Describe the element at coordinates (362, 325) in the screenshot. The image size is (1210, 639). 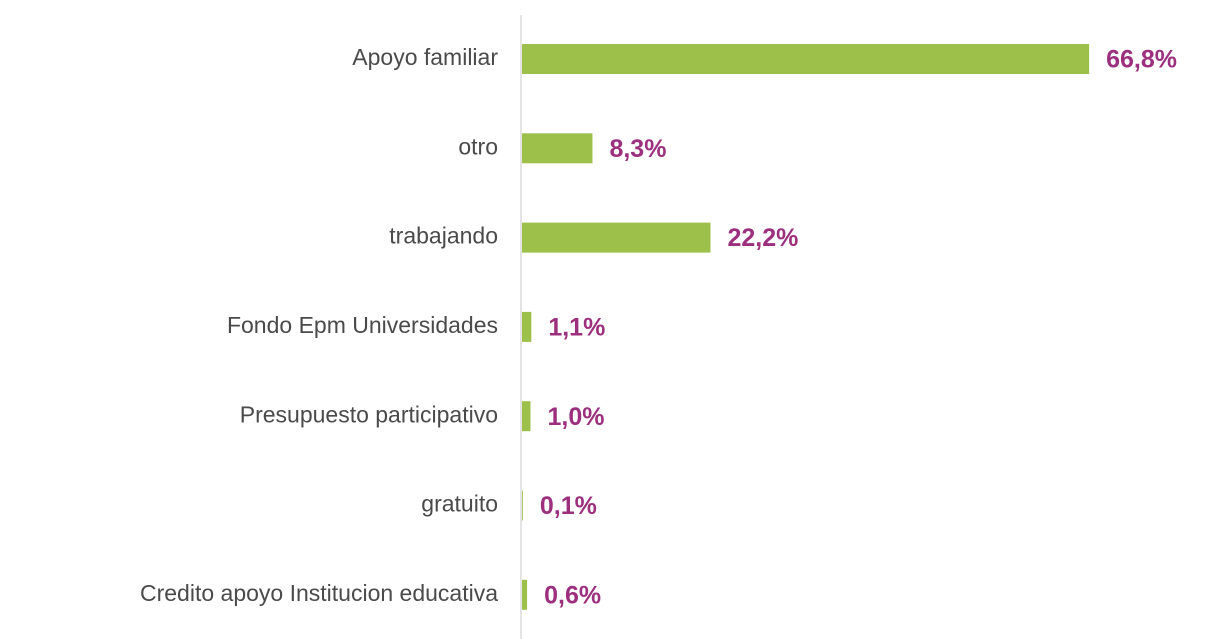
I see `category-label: Fondo Epm Universidades` at that location.